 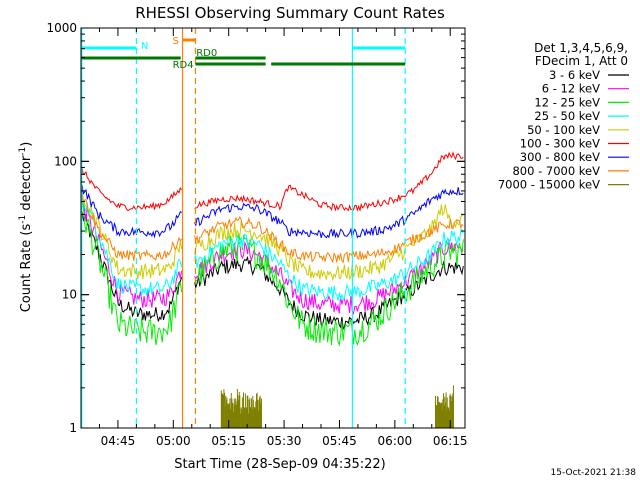 I want to click on flag-s-label: S, so click(x=175, y=41).